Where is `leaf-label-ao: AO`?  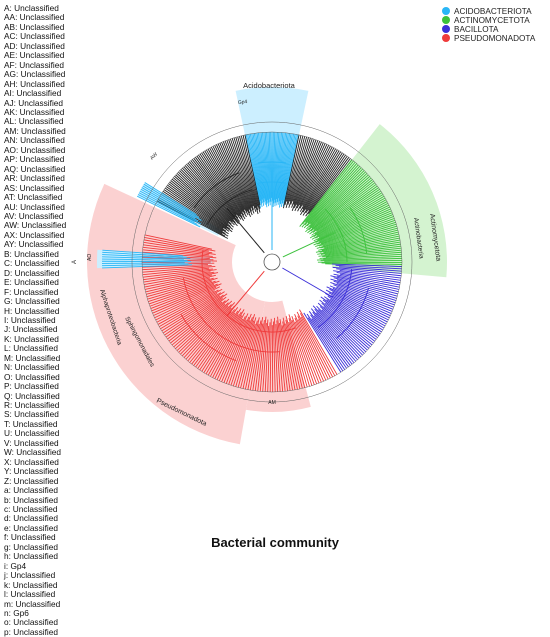
leaf-label-ao: AO is located at coordinates (90, 257).